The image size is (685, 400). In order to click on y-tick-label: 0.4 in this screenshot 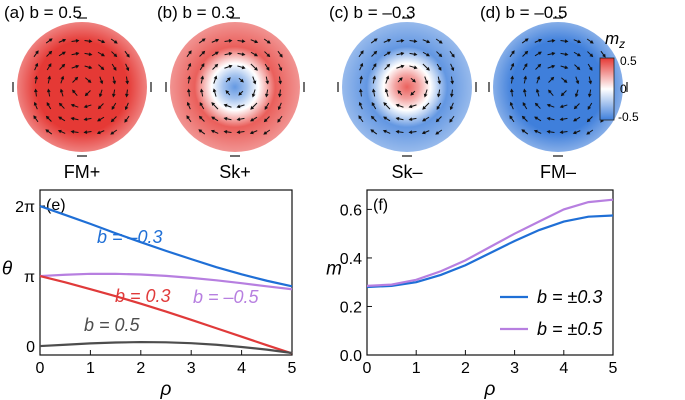, I will do `click(351, 259)`.